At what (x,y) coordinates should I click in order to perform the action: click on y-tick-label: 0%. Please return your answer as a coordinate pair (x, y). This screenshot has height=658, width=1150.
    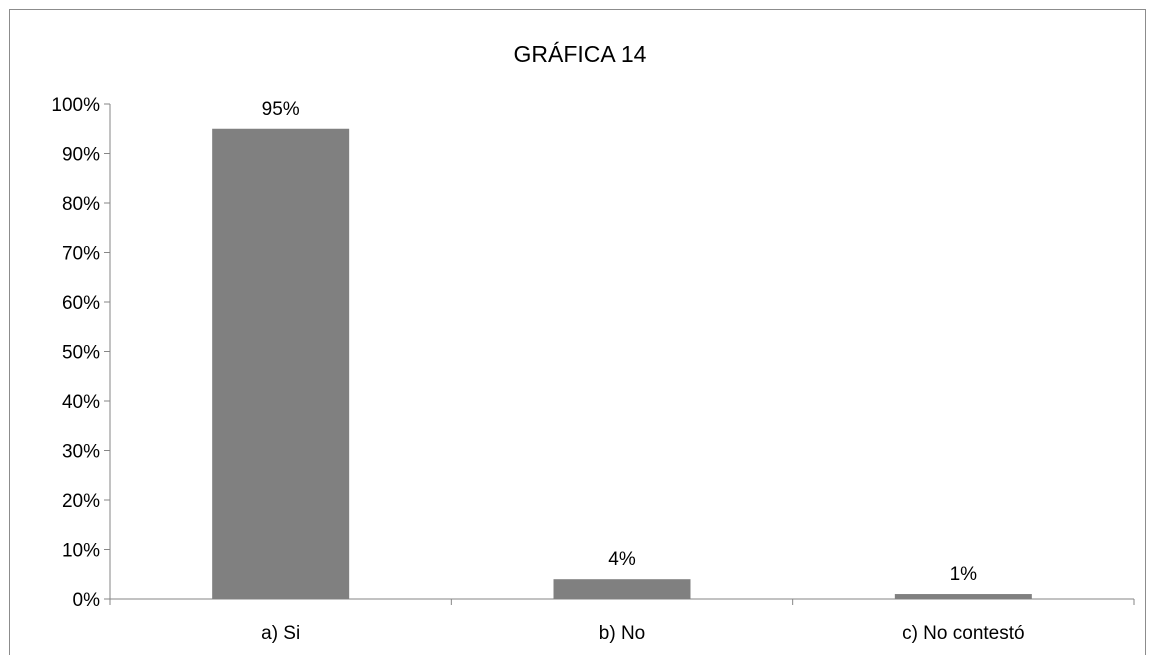
    Looking at the image, I should click on (87, 600).